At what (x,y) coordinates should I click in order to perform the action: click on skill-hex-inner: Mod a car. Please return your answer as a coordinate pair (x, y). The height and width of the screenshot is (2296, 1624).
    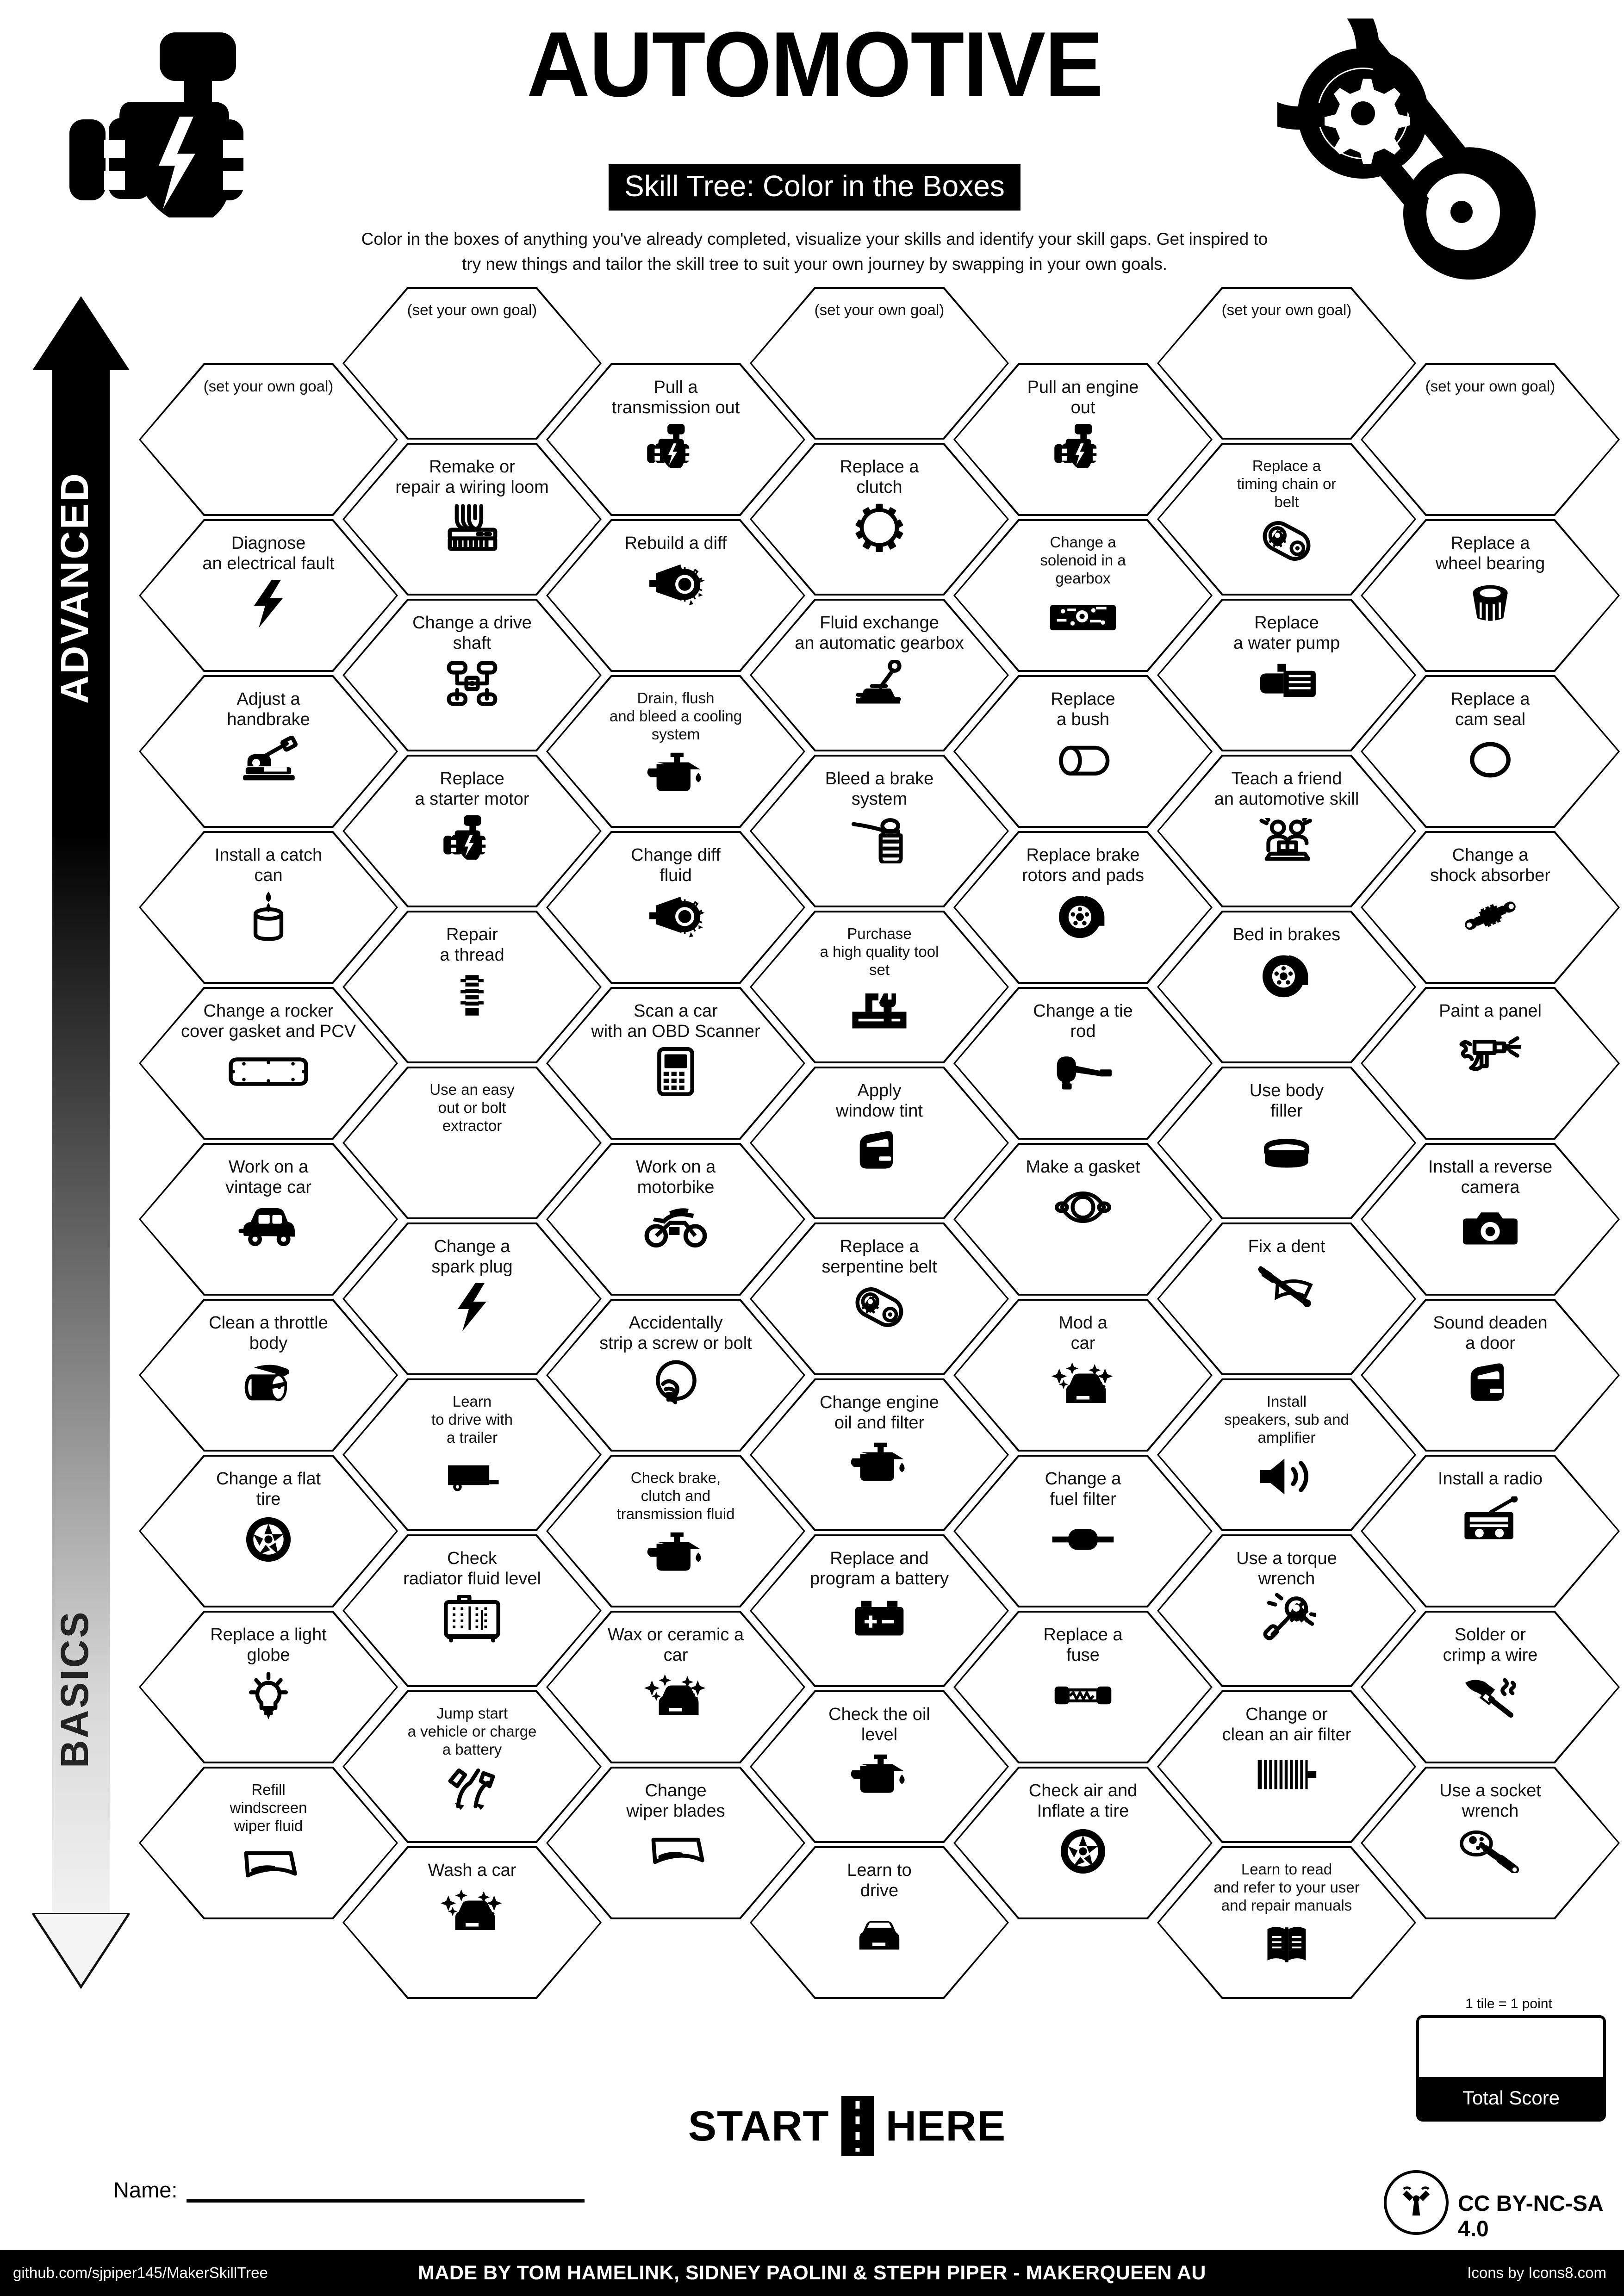
    Looking at the image, I should click on (1083, 1376).